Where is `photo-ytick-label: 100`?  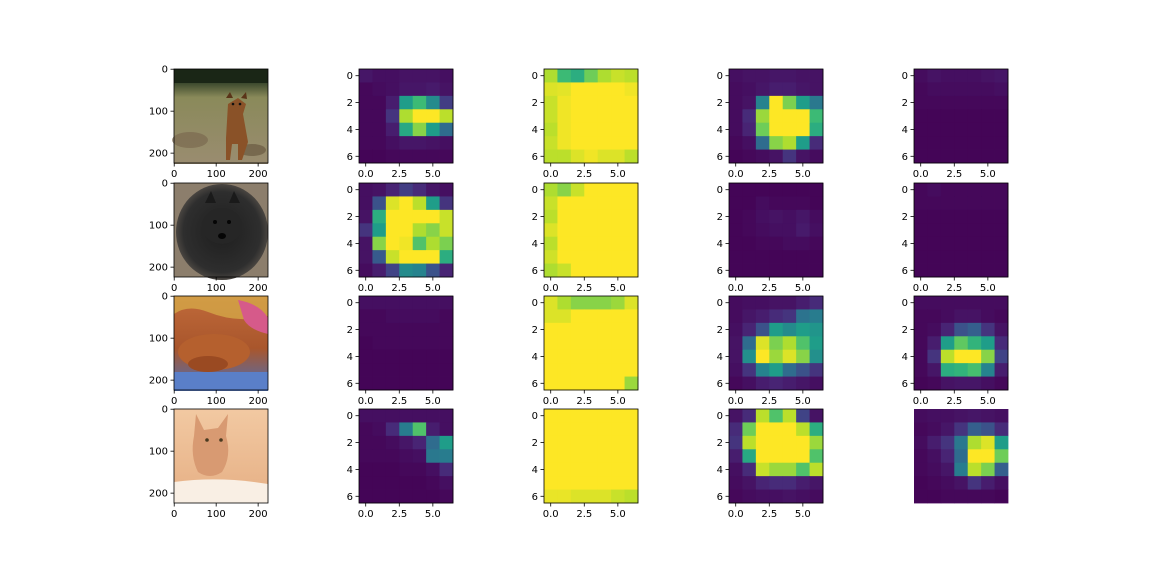
photo-ytick-label: 100 is located at coordinates (158, 339).